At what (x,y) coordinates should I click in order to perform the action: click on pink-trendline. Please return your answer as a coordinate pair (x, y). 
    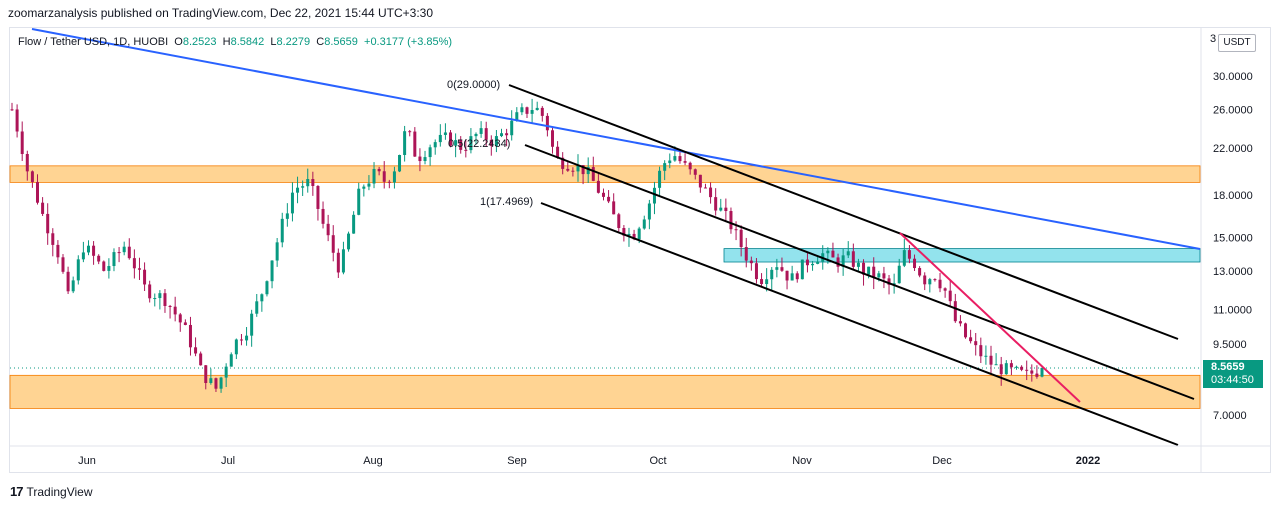
    Looking at the image, I should click on (990, 317).